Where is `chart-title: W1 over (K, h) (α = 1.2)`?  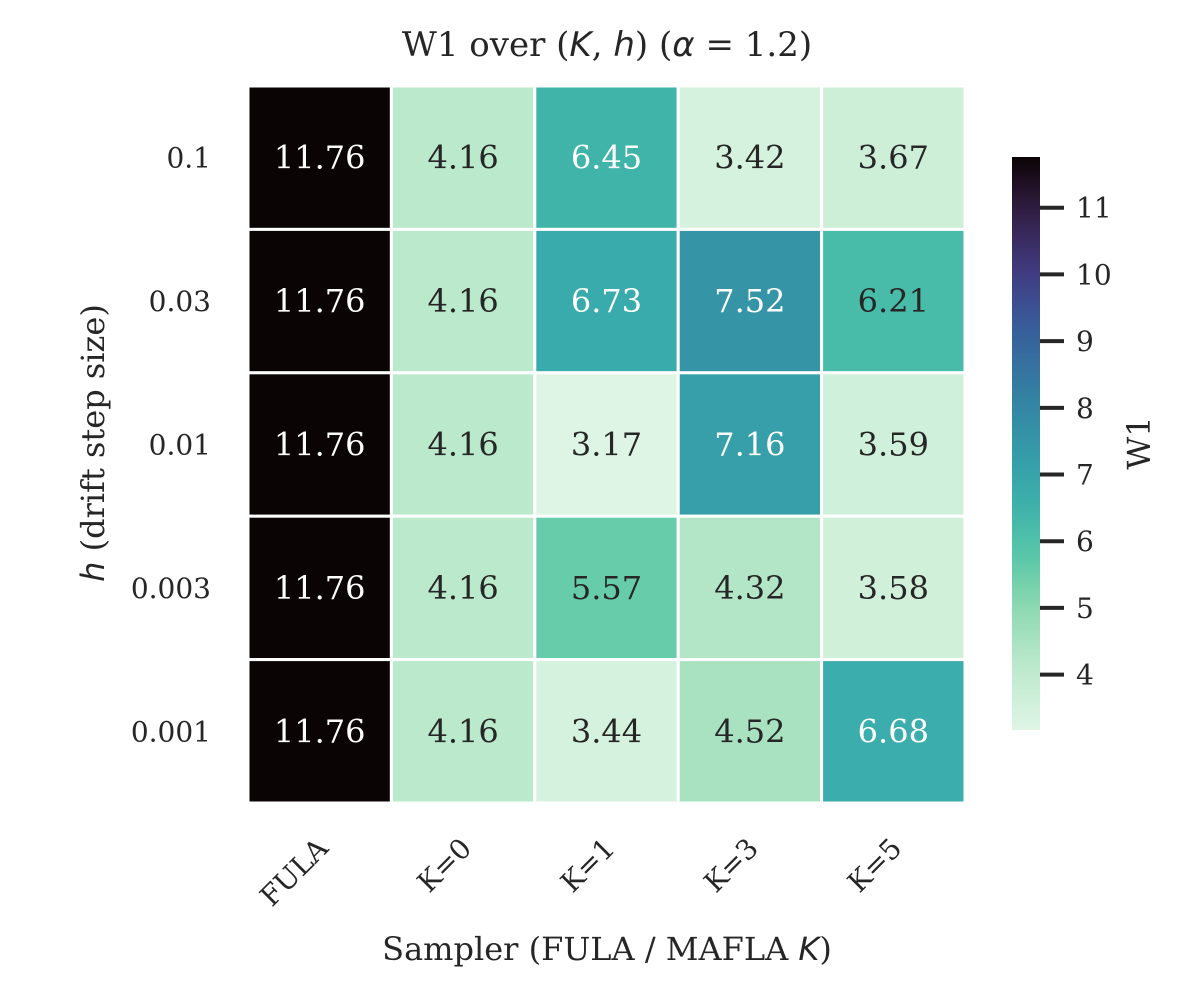
chart-title: W1 over (K, h) (α = 1.2) is located at coordinates (607, 45).